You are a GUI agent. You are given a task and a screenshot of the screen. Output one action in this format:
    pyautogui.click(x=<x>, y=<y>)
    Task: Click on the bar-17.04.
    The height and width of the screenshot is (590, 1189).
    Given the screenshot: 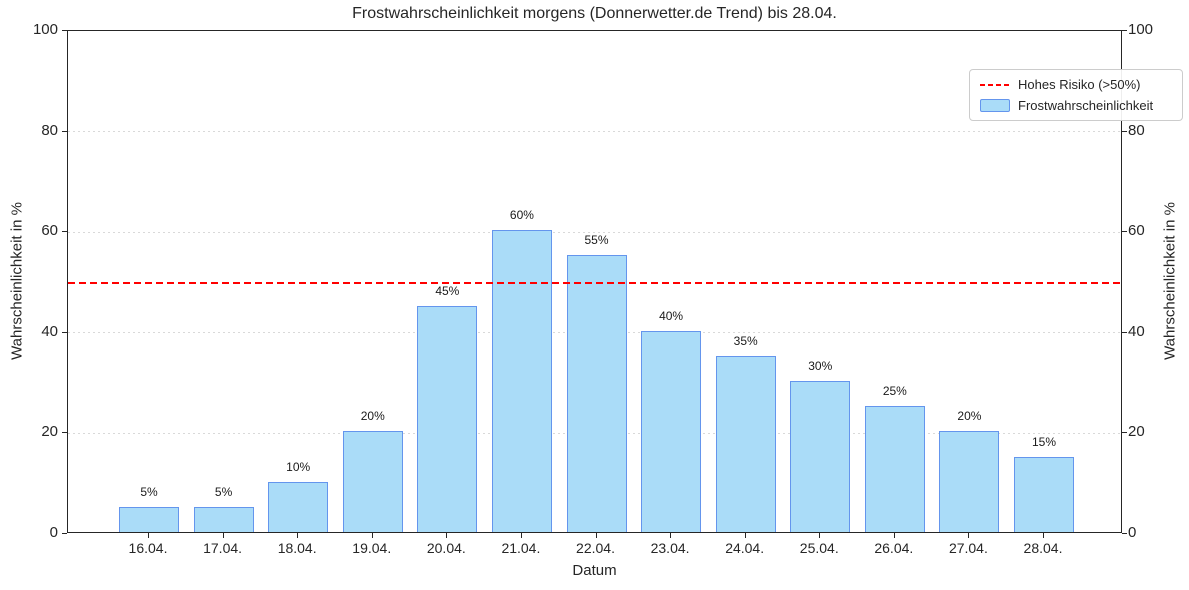 What is the action you would take?
    pyautogui.click(x=223, y=519)
    